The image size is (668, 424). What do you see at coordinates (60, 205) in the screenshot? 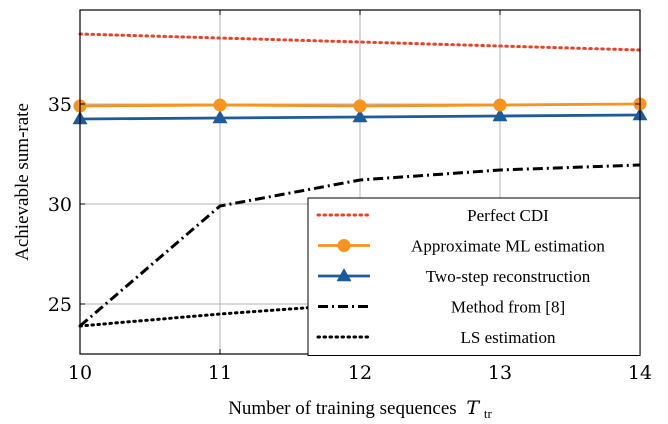
I see `y-tick-label: 30` at bounding box center [60, 205].